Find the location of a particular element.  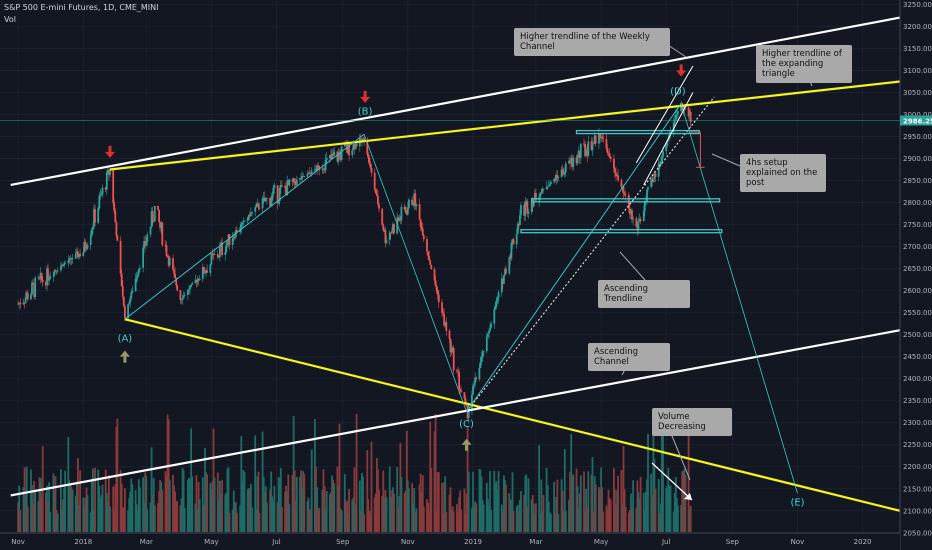

callout-ascending-channel: Ascending Channel is located at coordinates (629, 357).